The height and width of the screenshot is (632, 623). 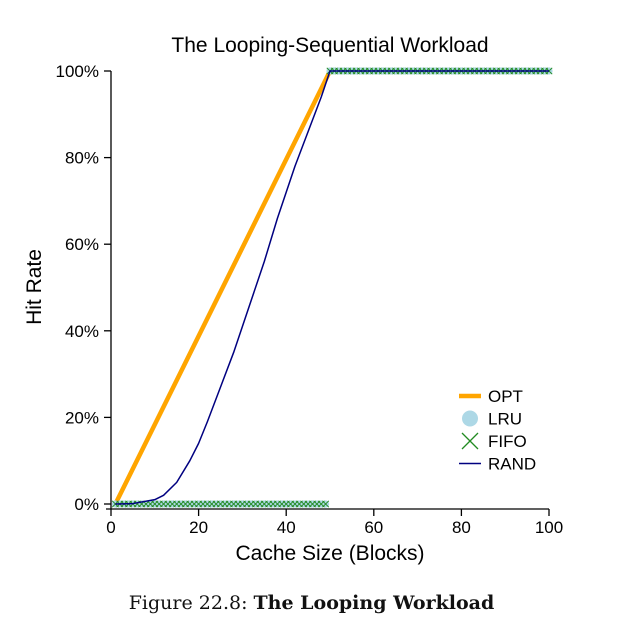 I want to click on x-axis-label: Cache Size (Blocks), so click(x=329, y=553).